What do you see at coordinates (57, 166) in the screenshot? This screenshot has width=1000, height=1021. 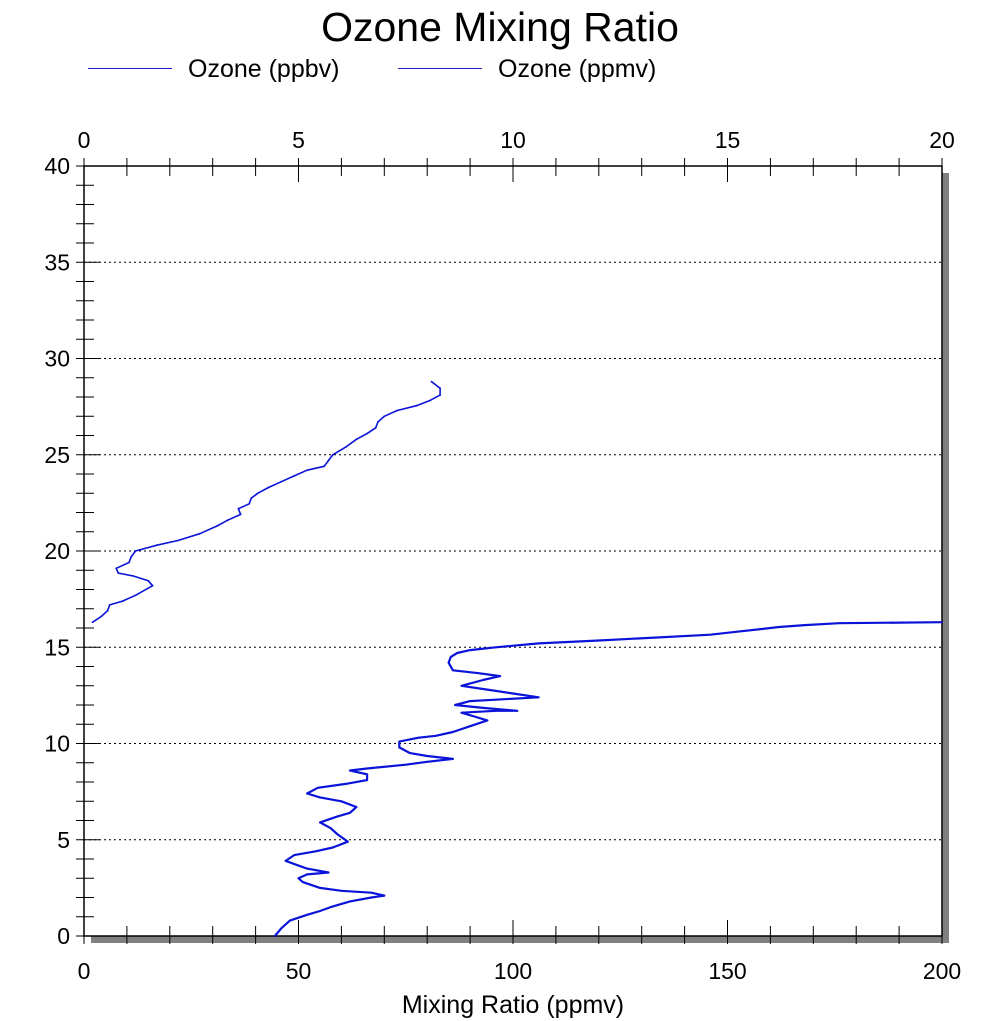 I see `y-tick-label-40: 40` at bounding box center [57, 166].